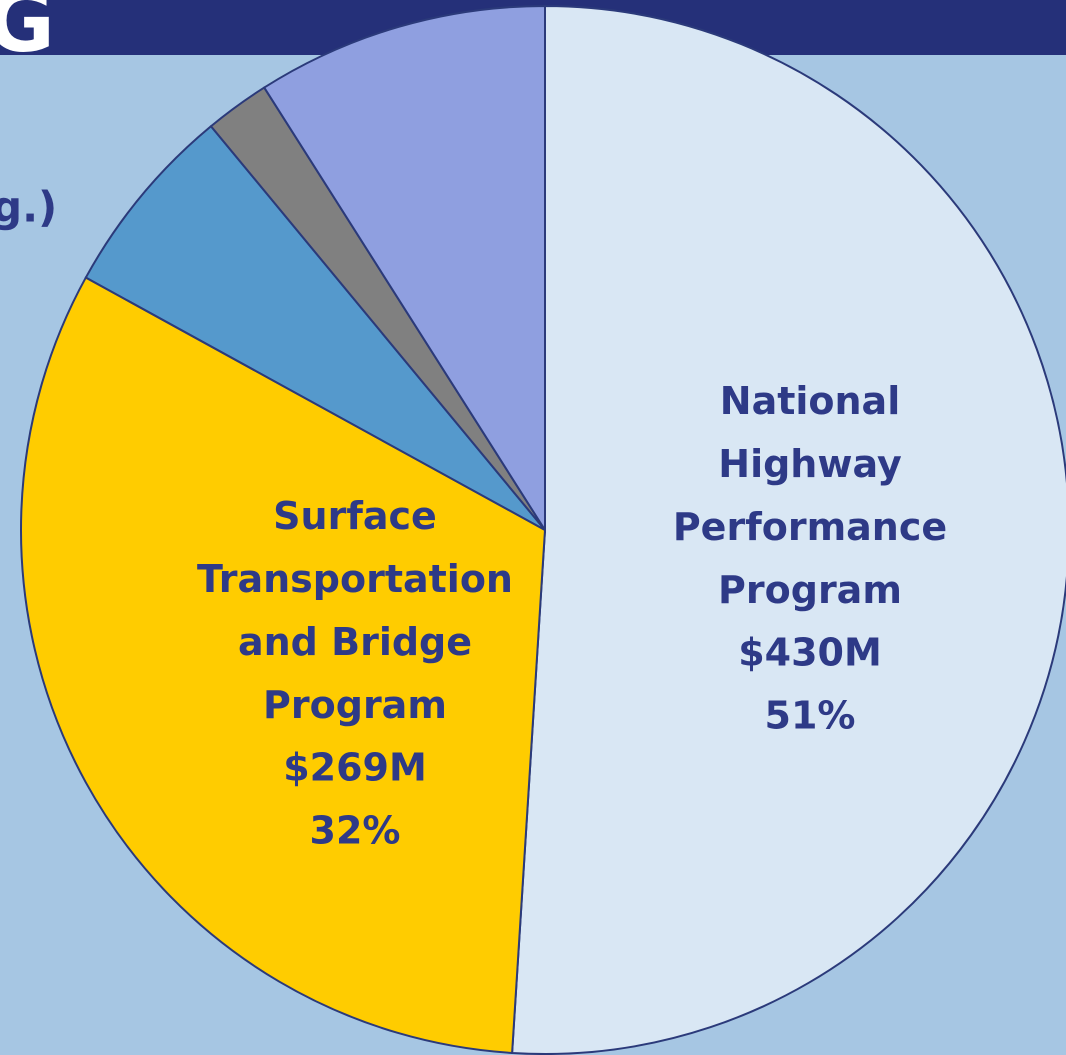 The width and height of the screenshot is (1066, 1055). Describe the element at coordinates (810, 464) in the screenshot. I see `slice-label-line: Highway` at that location.